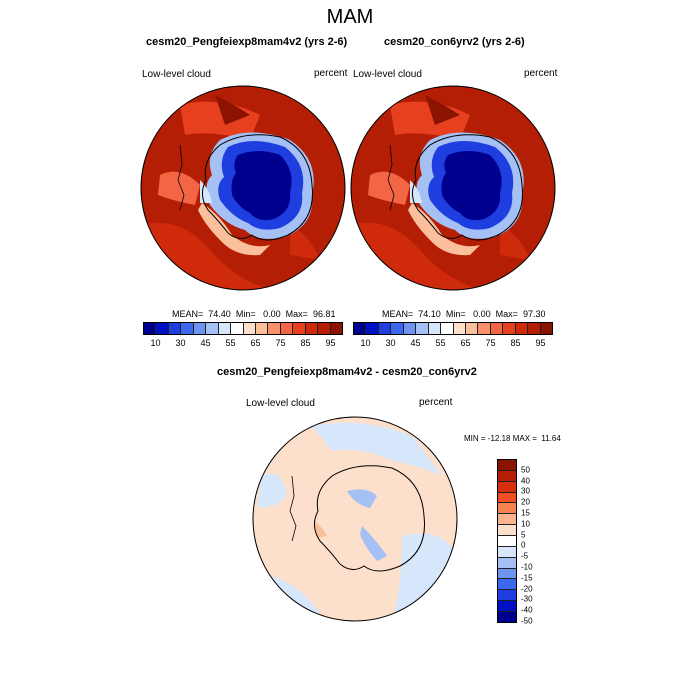 This screenshot has height=700, width=700. I want to click on diff-polar-map, so click(355, 519).